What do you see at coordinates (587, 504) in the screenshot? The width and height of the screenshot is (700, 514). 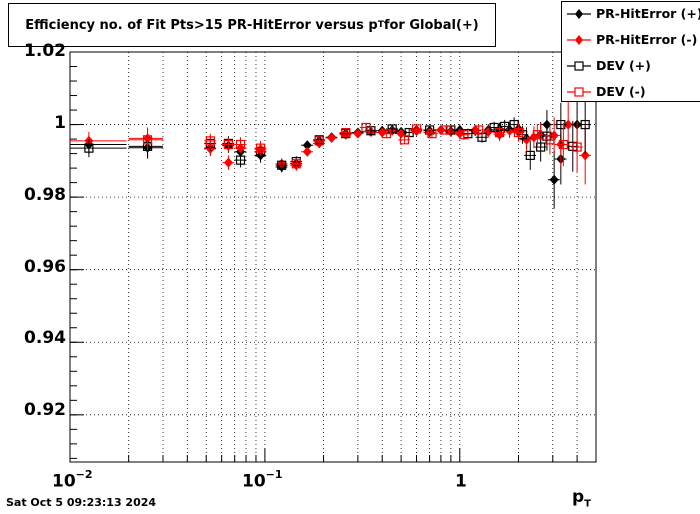 I see `x-axis-label-subscript: T` at bounding box center [587, 504].